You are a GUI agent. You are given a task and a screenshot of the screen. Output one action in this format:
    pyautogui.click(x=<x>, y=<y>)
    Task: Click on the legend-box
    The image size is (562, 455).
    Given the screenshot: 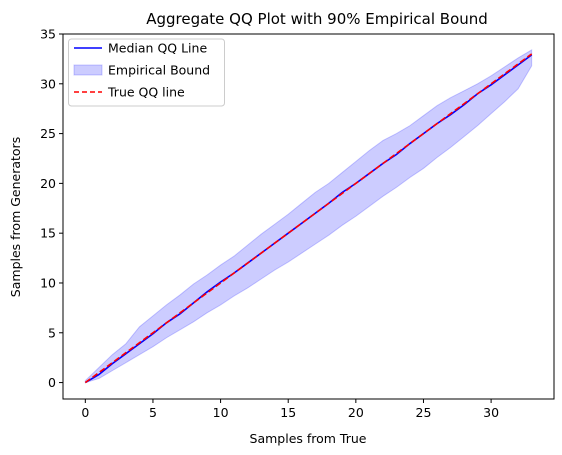 What is the action you would take?
    pyautogui.click(x=146, y=72)
    